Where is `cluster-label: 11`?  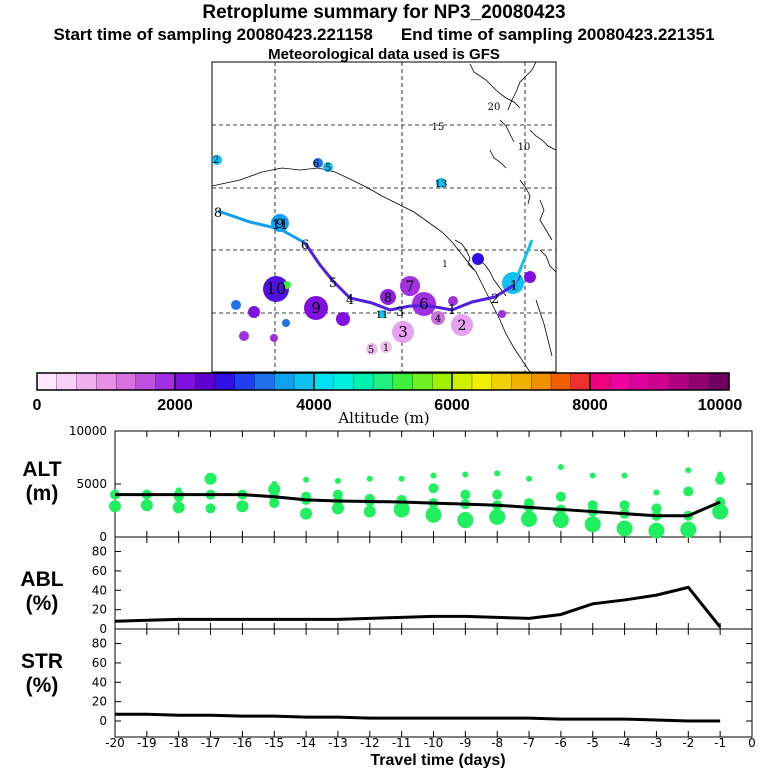
cluster-label: 11 is located at coordinates (382, 315).